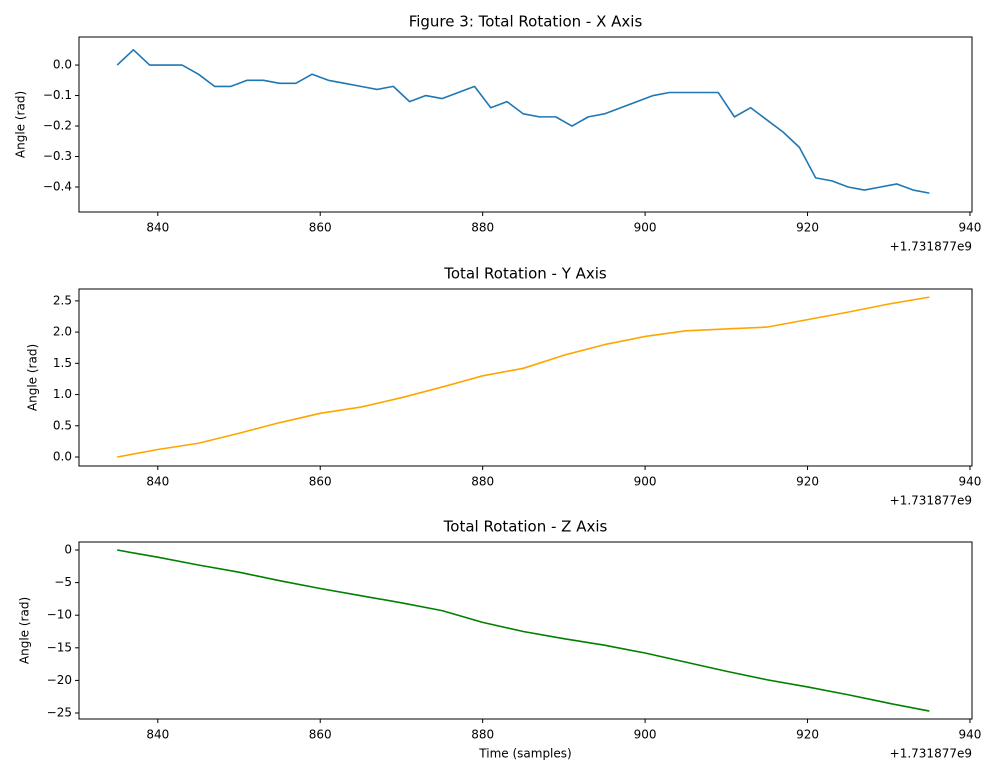 The width and height of the screenshot is (1000, 775). Describe the element at coordinates (57, 95) in the screenshot. I see `y-tick-label: −0.1` at that location.